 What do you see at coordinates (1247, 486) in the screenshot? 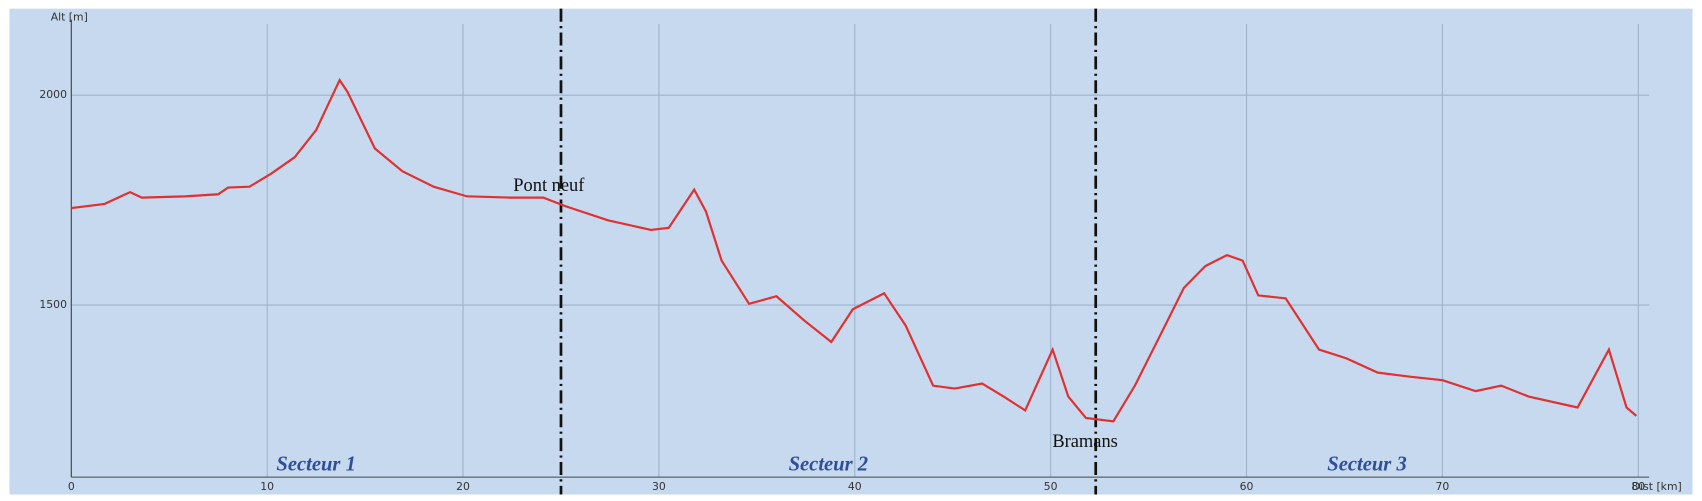
I see `x-tick-label: 60` at bounding box center [1247, 486].